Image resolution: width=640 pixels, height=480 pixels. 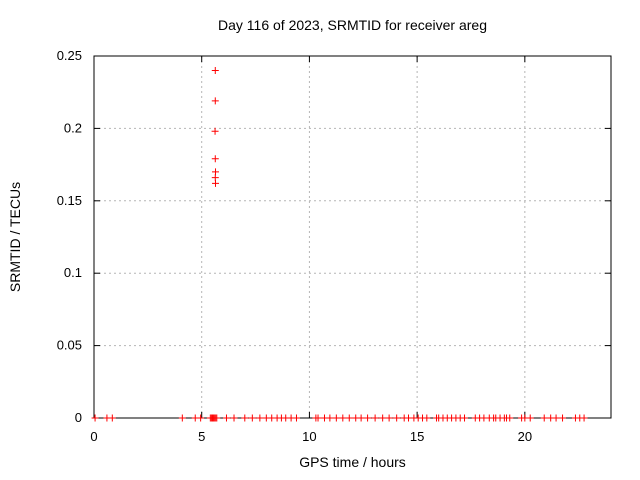 I want to click on x-tick-label: 0, so click(x=93, y=436).